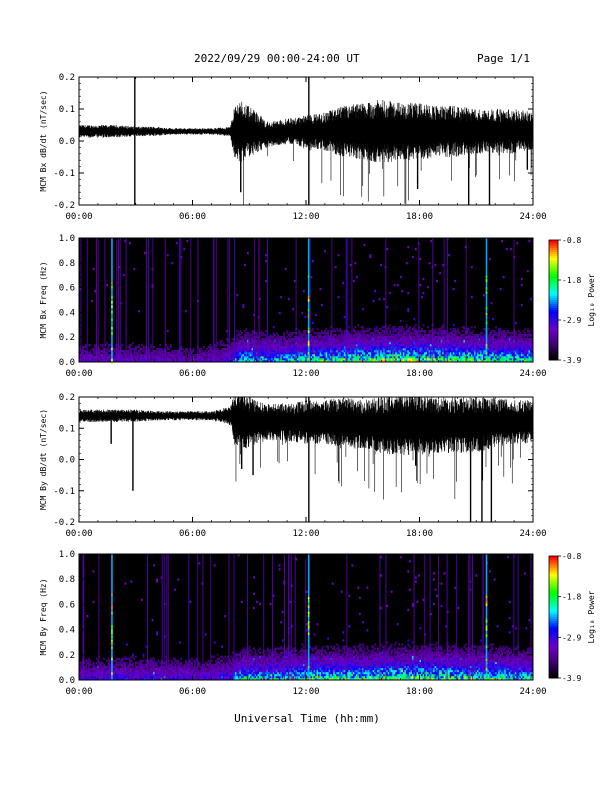  I want to click on x-axis-title: Universal Time (hh:mm), so click(307, 718).